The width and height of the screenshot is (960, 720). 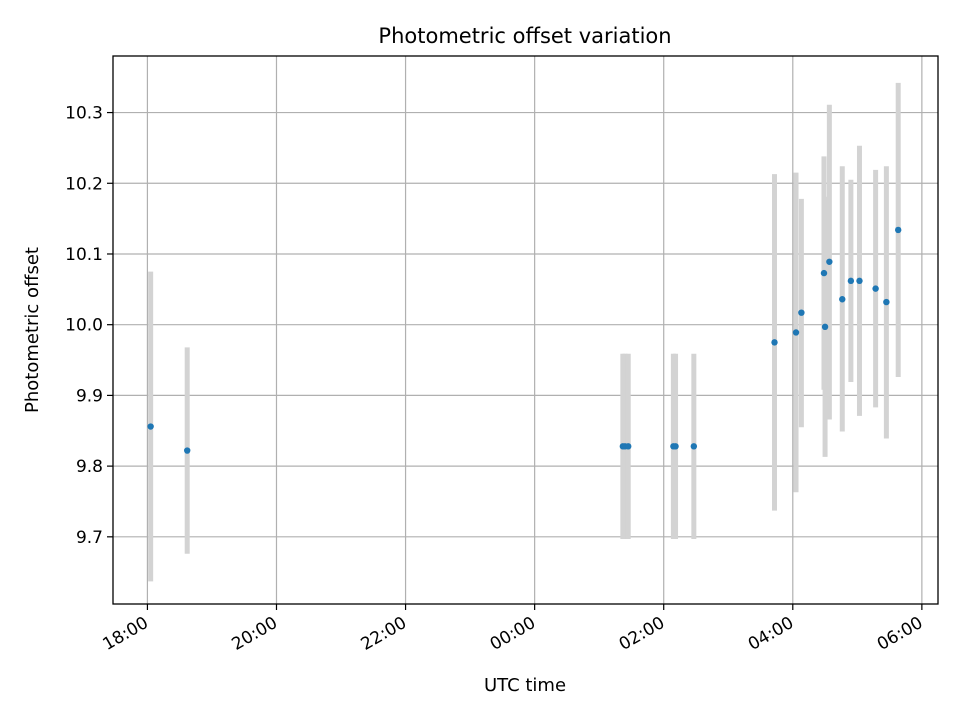 What do you see at coordinates (84, 255) in the screenshot?
I see `y-tick-label: 10.1` at bounding box center [84, 255].